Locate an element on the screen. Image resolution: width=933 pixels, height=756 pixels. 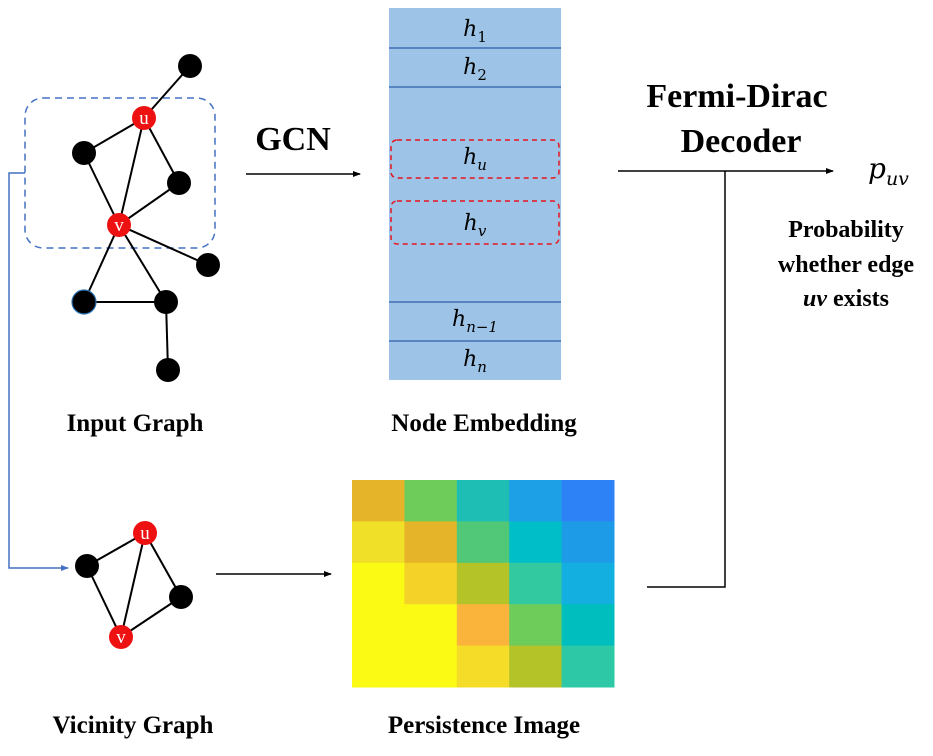
hu-highlight is located at coordinates (475, 159).